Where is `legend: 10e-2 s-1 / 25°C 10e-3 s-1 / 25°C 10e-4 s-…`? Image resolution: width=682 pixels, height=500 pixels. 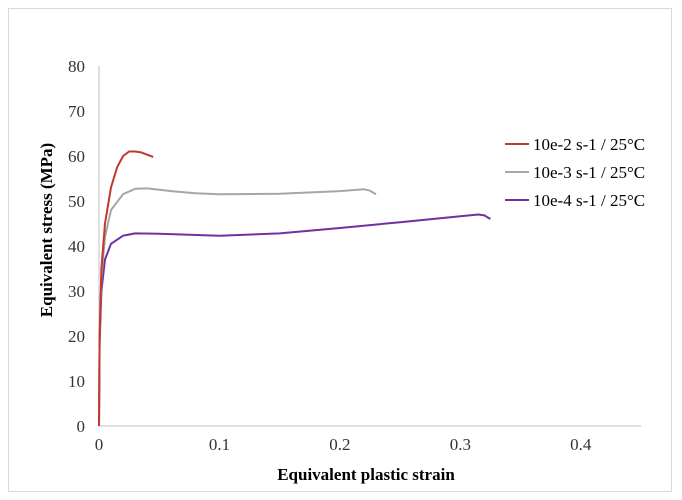
legend: 10e-2 s-1 / 25°C 10e-3 s-1 / 25°C 10e-4 s-… is located at coordinates (575, 172).